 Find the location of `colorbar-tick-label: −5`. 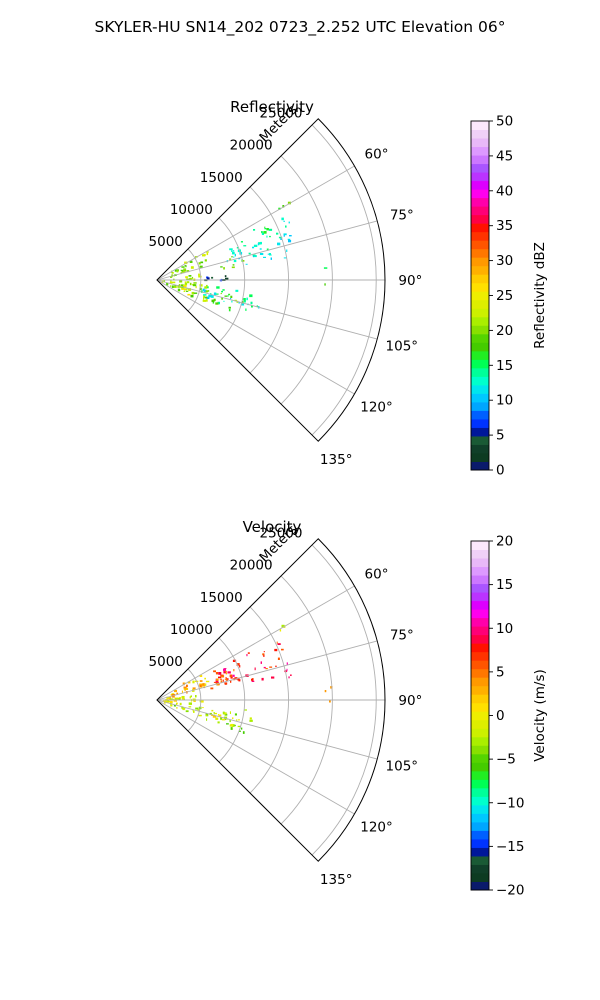

colorbar-tick-label: −5 is located at coordinates (506, 760).